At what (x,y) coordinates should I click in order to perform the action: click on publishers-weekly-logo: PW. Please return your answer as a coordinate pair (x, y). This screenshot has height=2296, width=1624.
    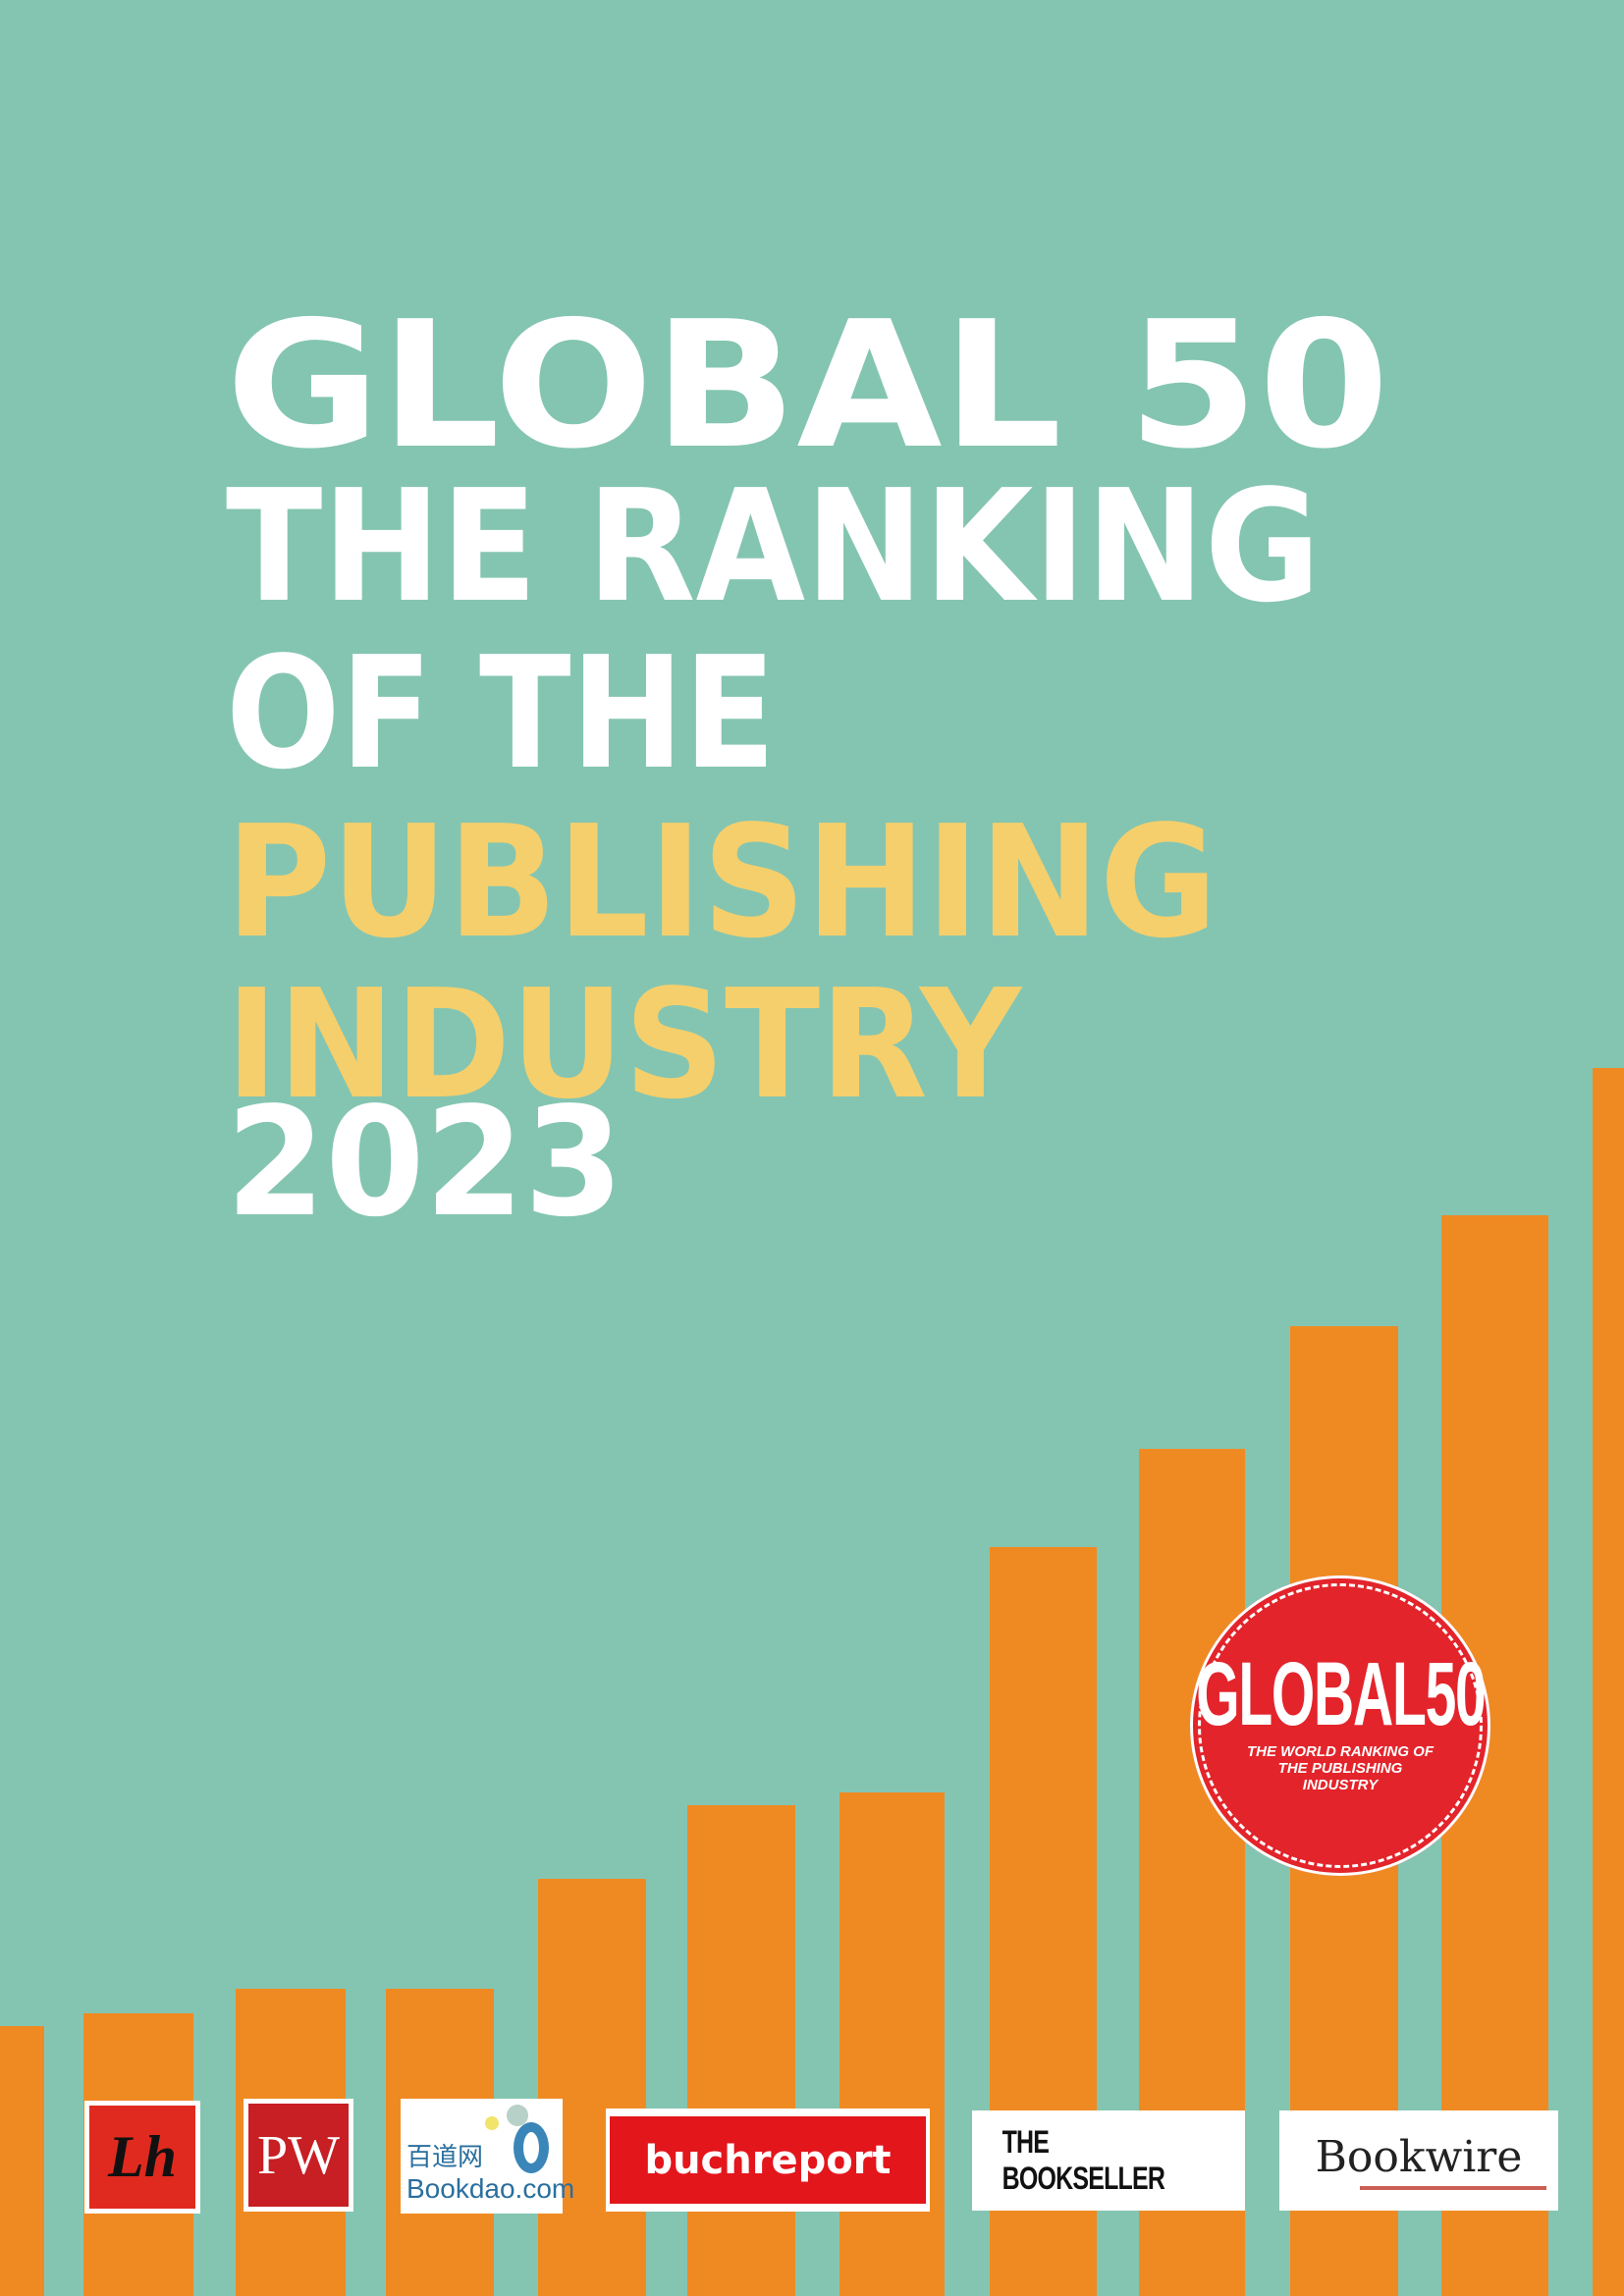
    Looking at the image, I should click on (298, 2155).